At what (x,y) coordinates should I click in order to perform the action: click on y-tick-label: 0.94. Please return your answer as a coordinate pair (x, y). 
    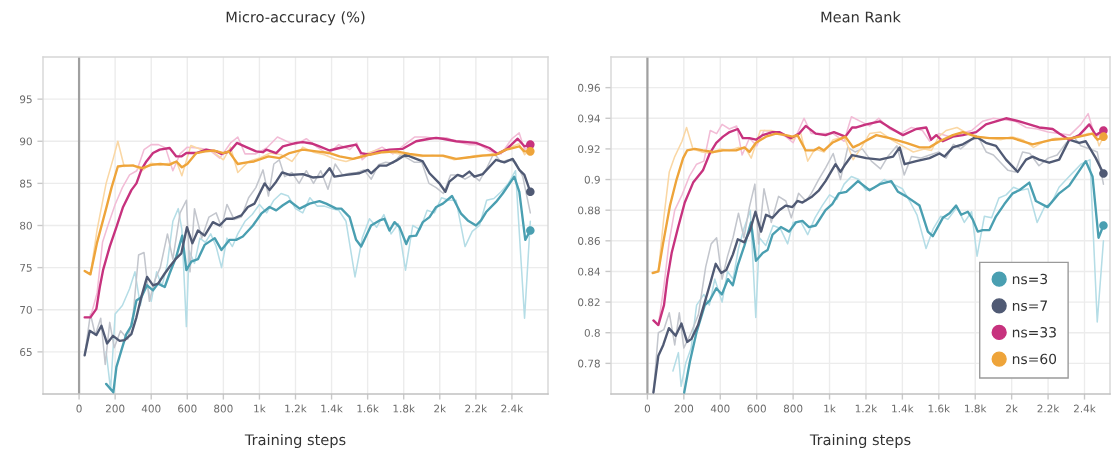
    Looking at the image, I should click on (589, 118).